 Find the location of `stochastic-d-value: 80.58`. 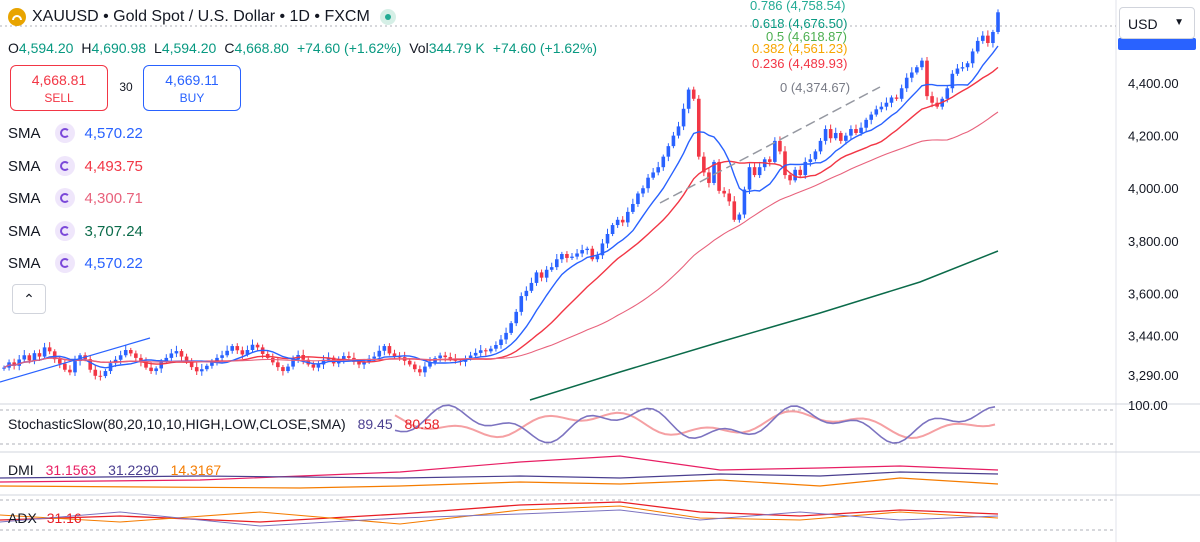

stochastic-d-value: 80.58 is located at coordinates (422, 424).